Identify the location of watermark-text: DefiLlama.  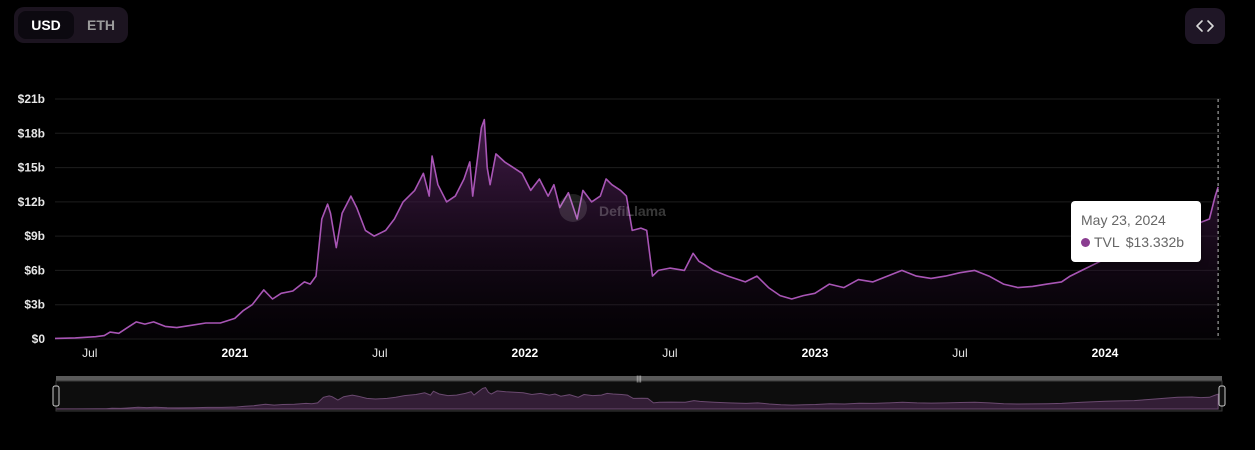
(632, 211).